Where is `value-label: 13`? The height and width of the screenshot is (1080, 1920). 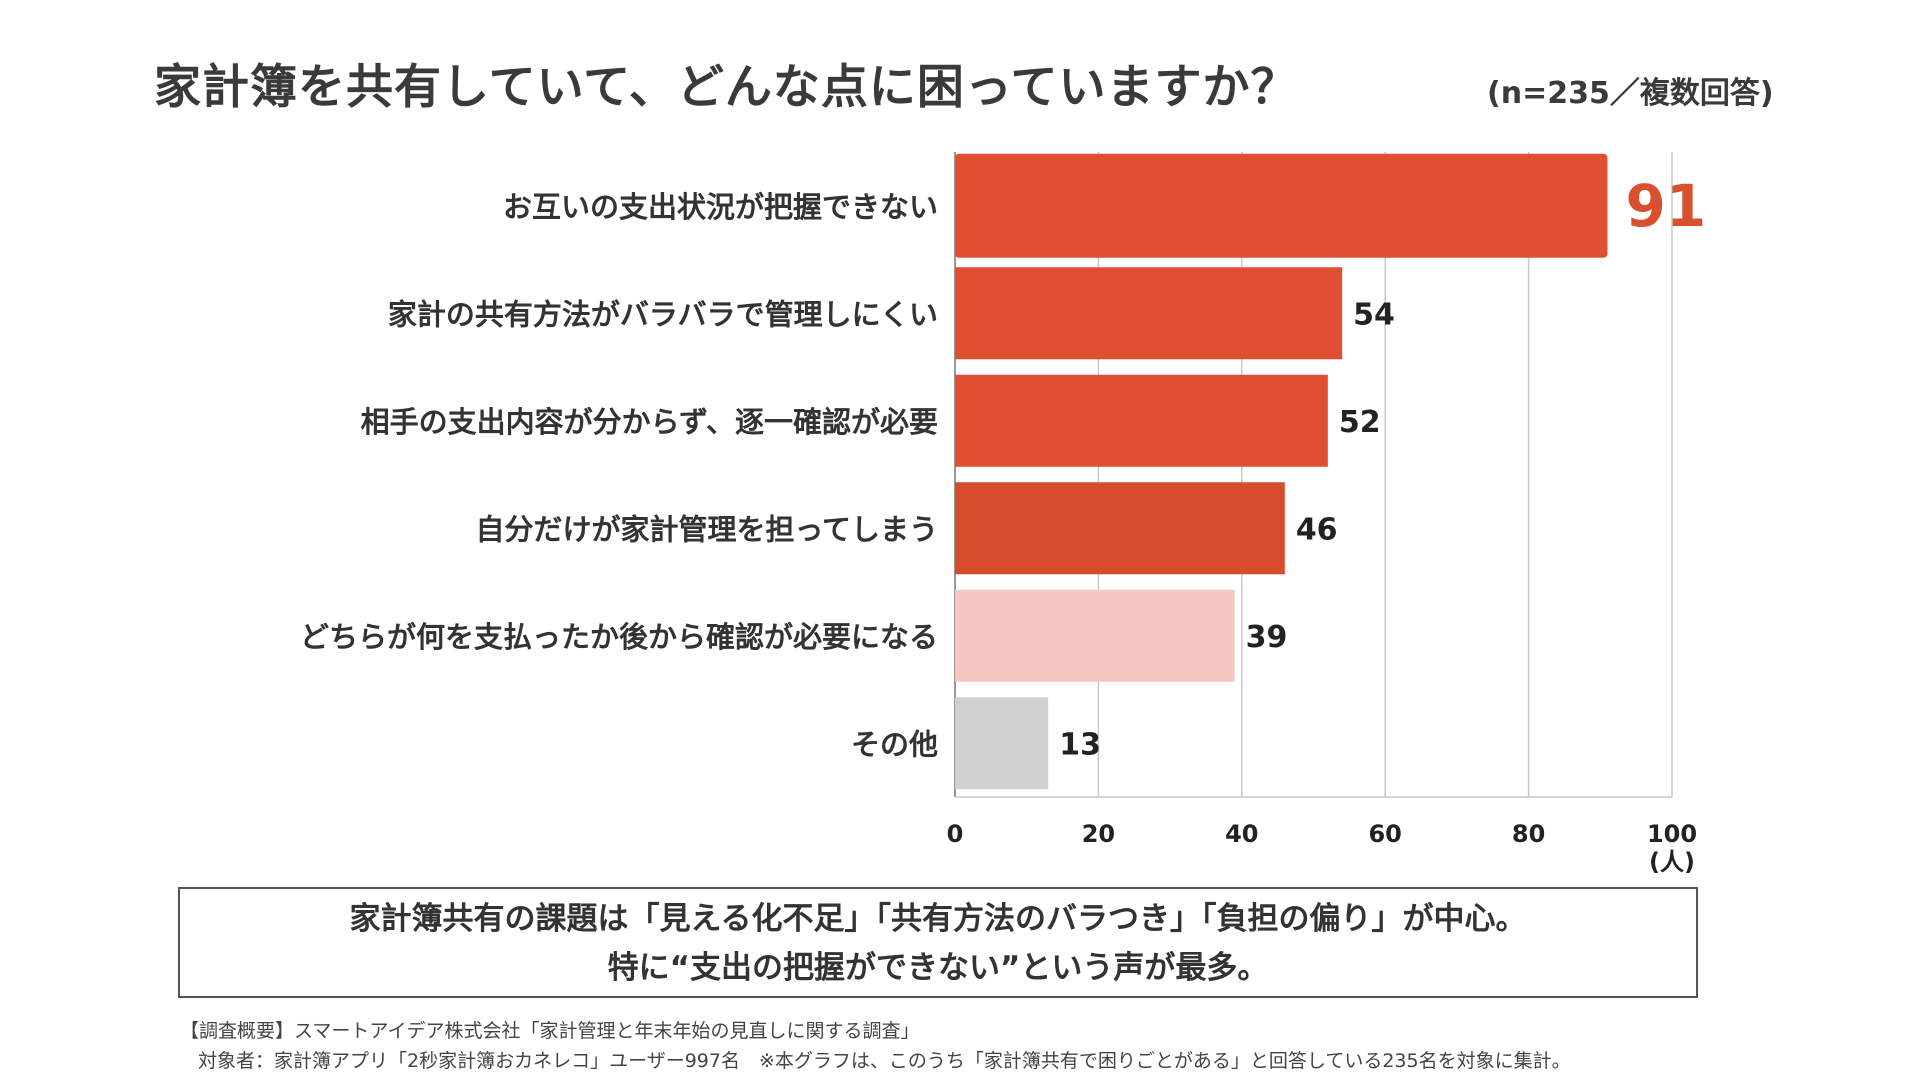
value-label: 13 is located at coordinates (1080, 744).